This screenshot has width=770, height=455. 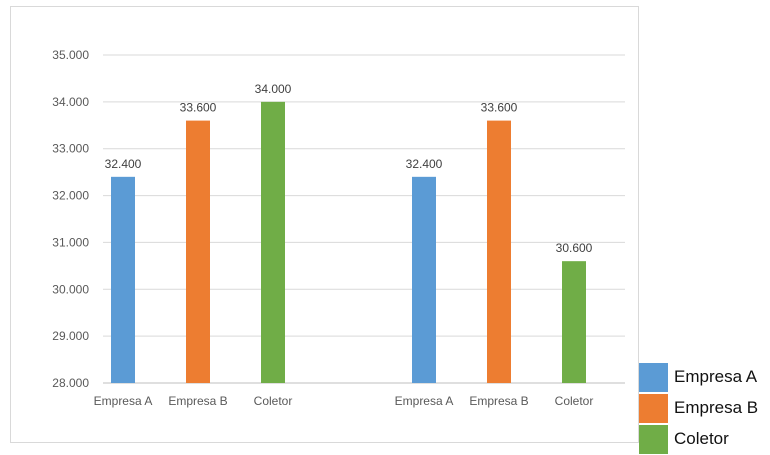 What do you see at coordinates (273, 89) in the screenshot?
I see `data-label: 34.000` at bounding box center [273, 89].